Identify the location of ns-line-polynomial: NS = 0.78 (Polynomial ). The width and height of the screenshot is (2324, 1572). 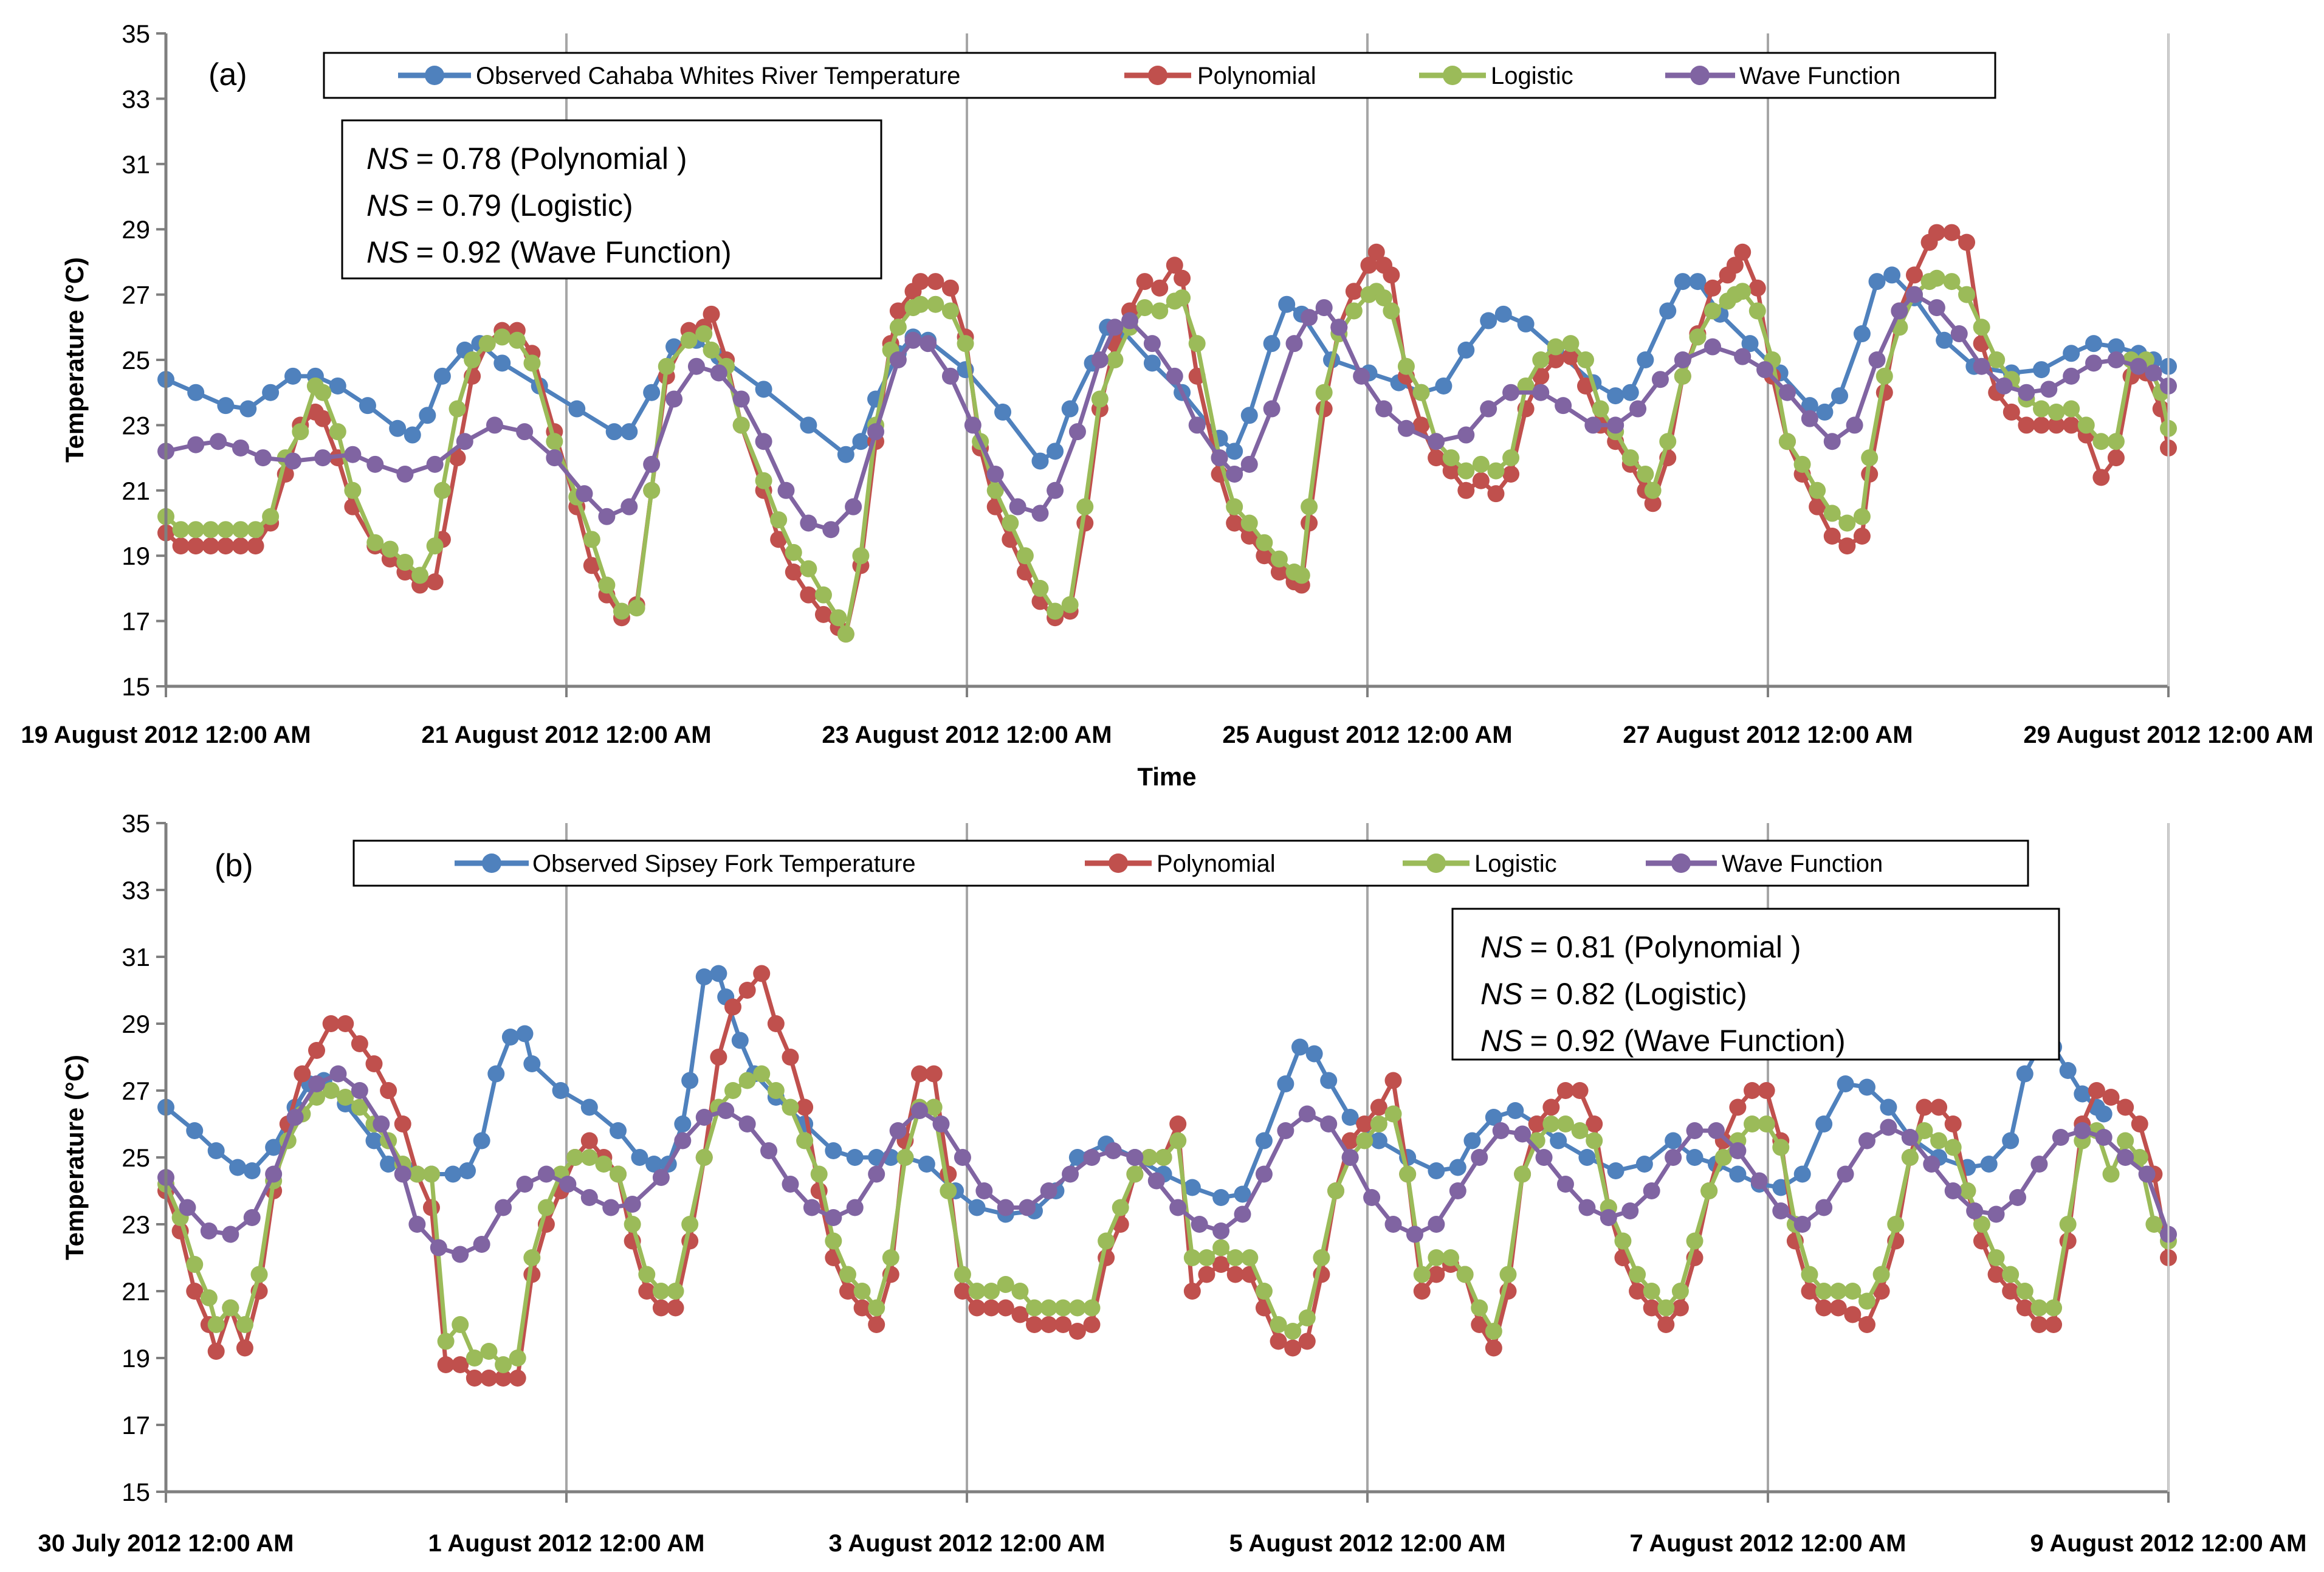
(526, 159).